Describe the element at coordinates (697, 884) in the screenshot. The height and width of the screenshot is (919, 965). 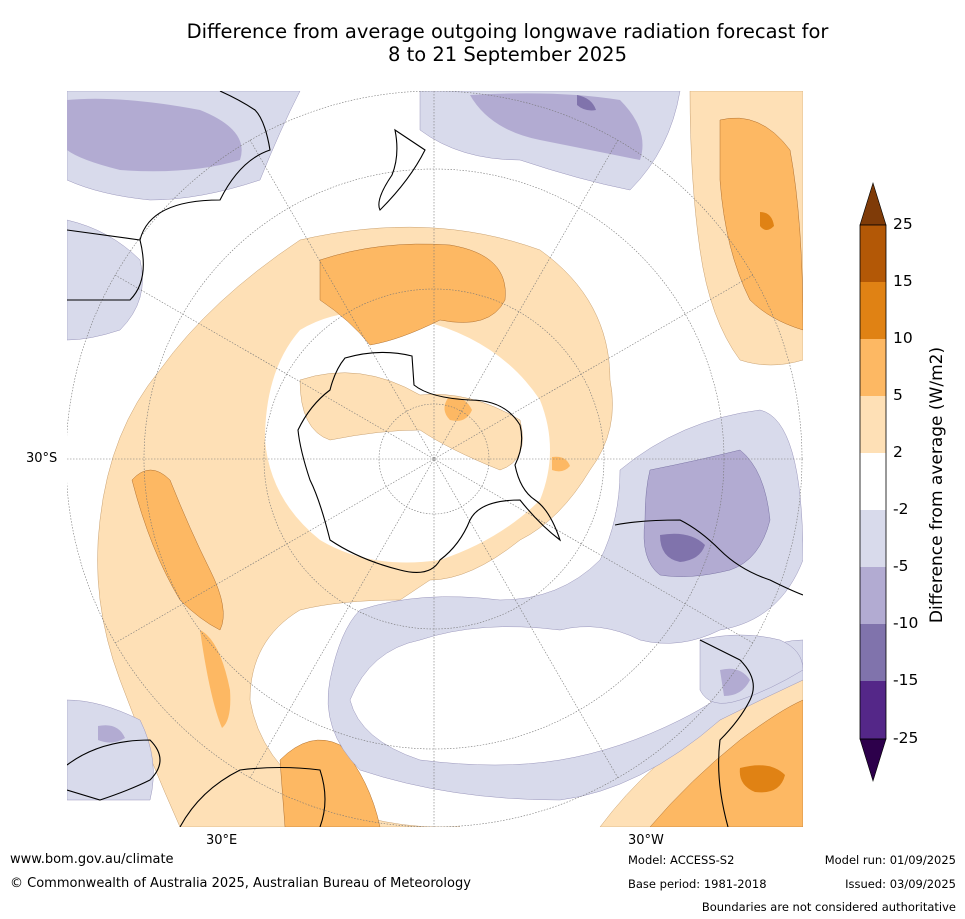
I see `footer-base-period: Base period: 1981-2018` at that location.